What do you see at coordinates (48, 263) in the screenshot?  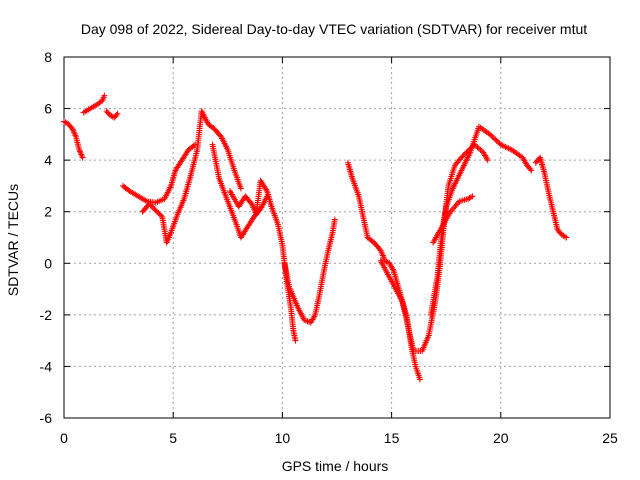 I see `y-tick-label: 0` at bounding box center [48, 263].